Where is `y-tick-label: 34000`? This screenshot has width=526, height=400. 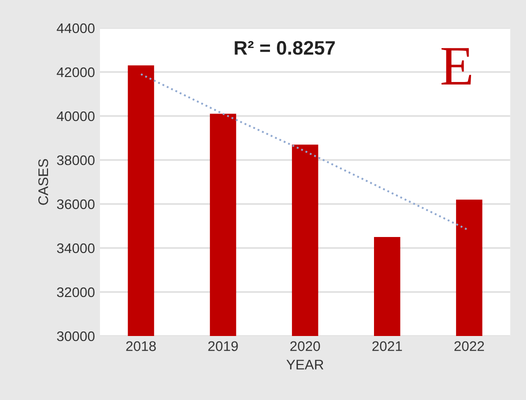
y-tick-label: 34000 is located at coordinates (75, 248).